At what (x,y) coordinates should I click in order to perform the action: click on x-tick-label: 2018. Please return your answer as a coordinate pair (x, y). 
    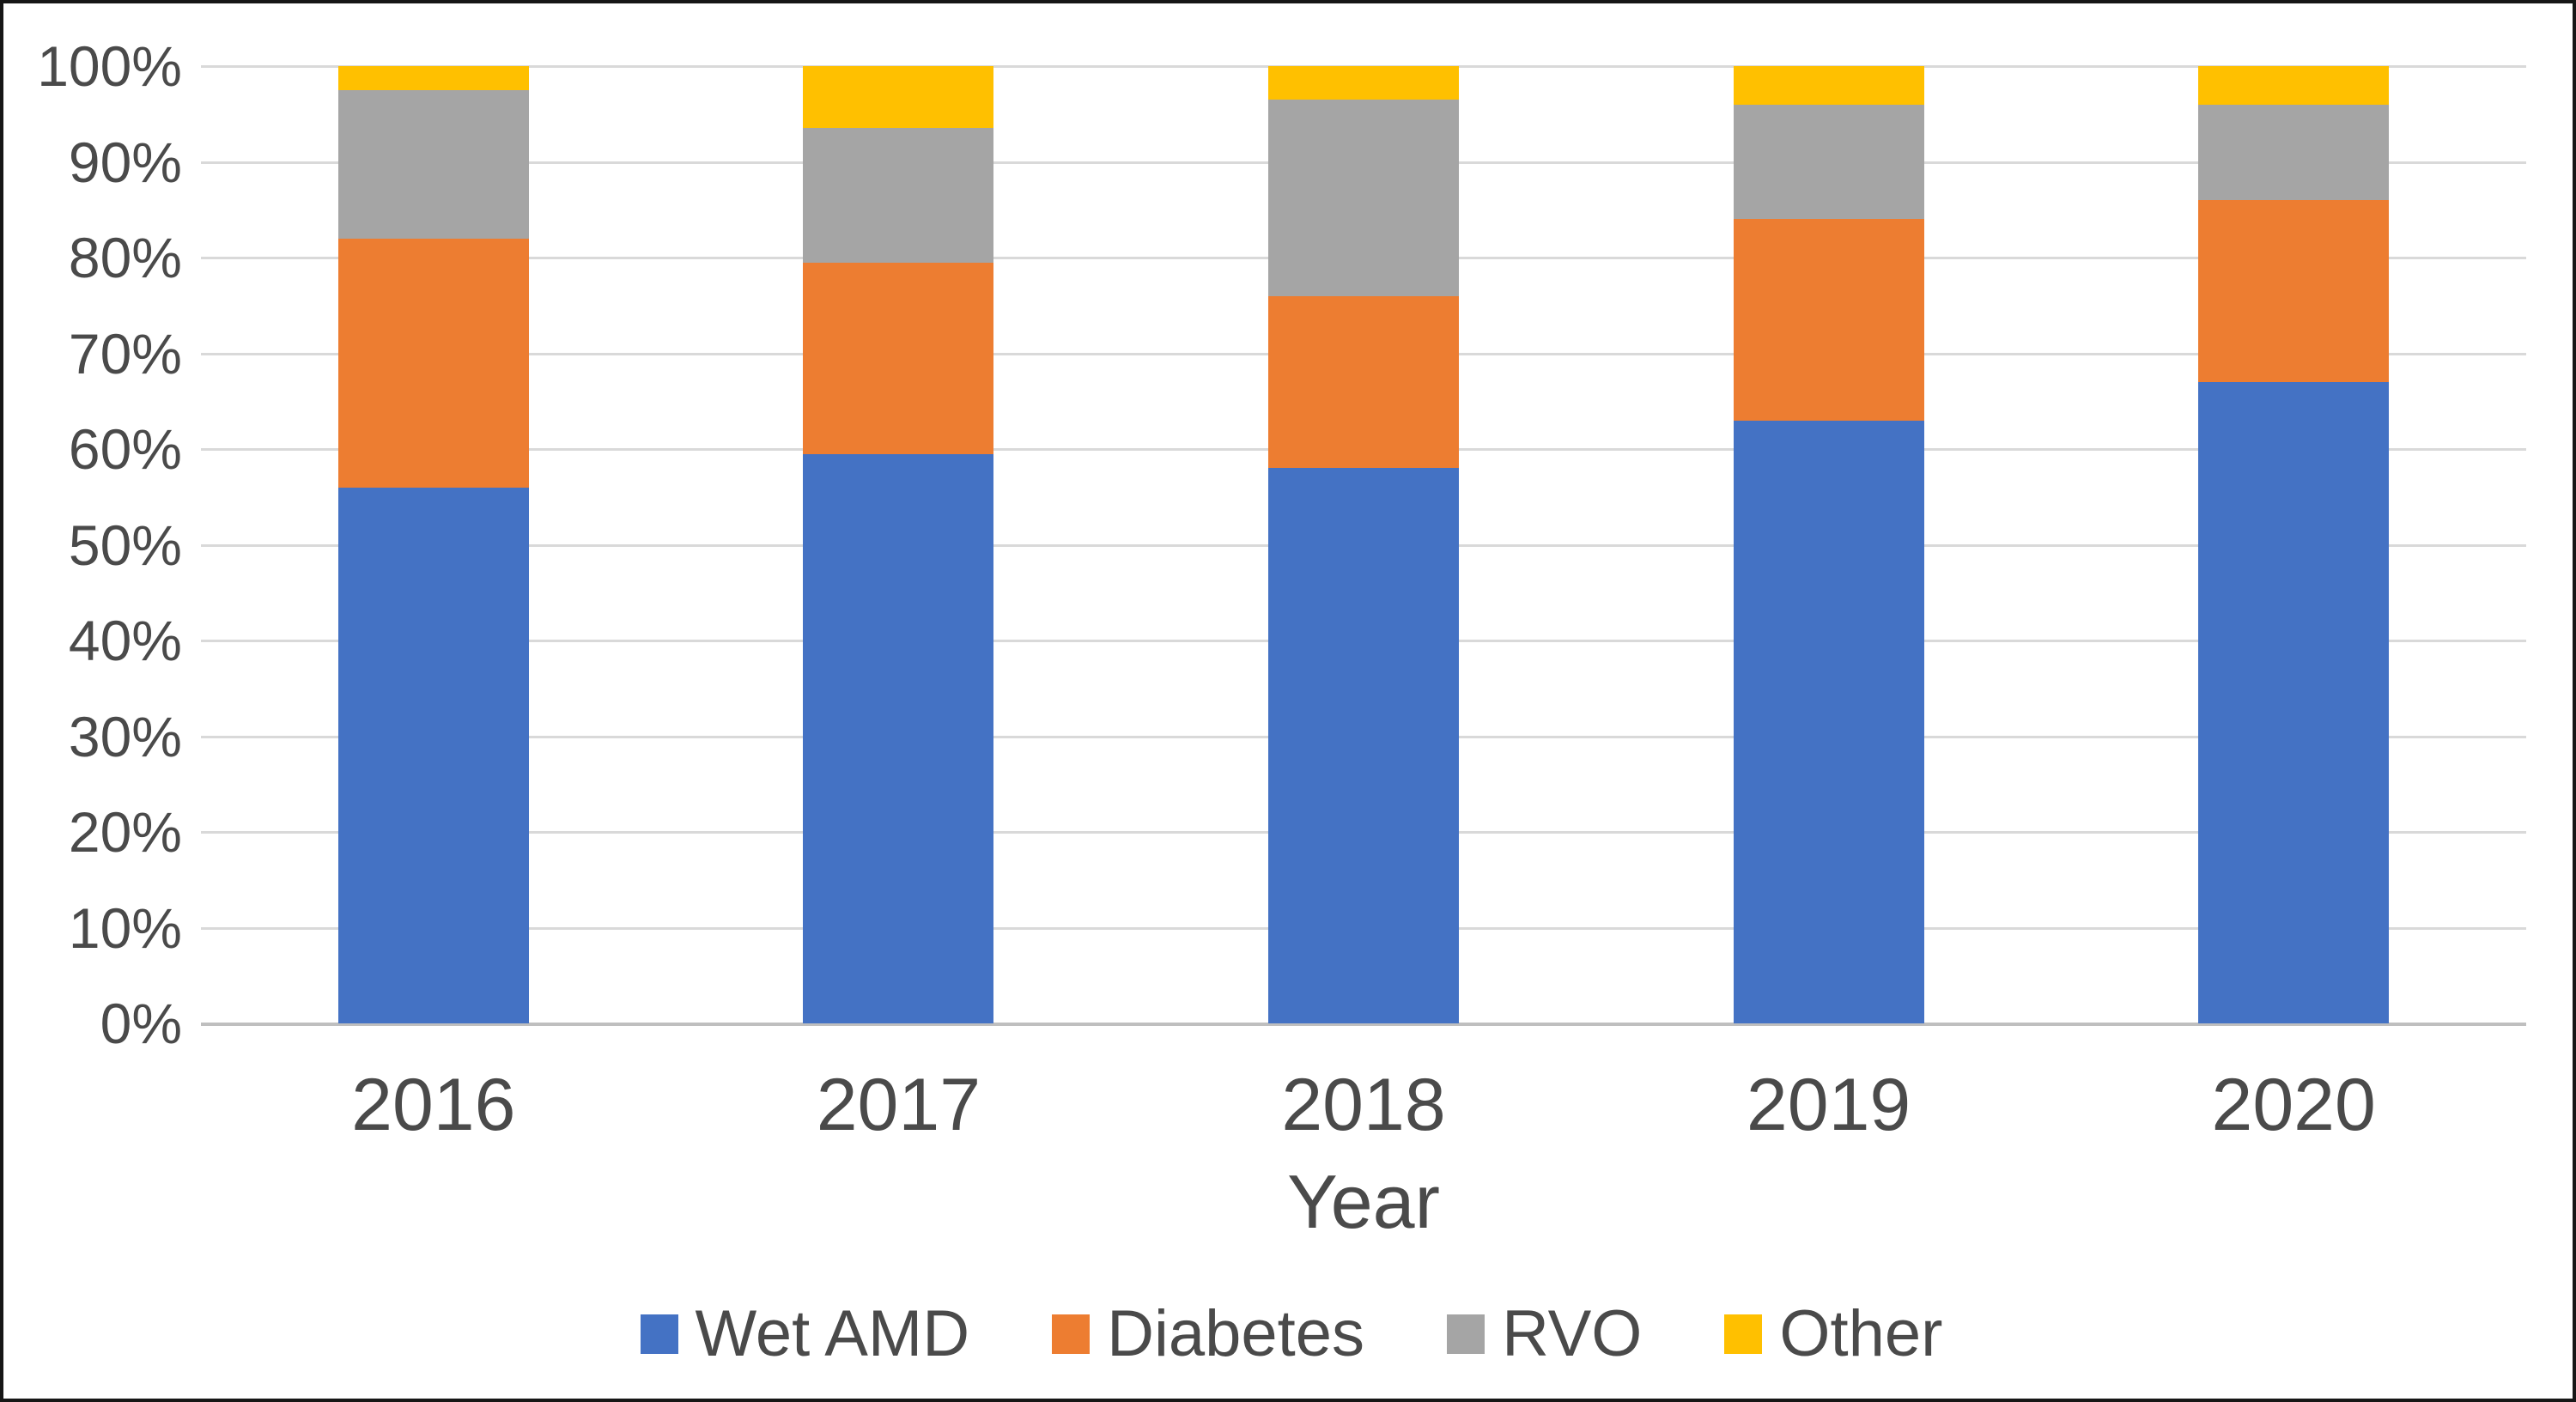
    Looking at the image, I should click on (1363, 1105).